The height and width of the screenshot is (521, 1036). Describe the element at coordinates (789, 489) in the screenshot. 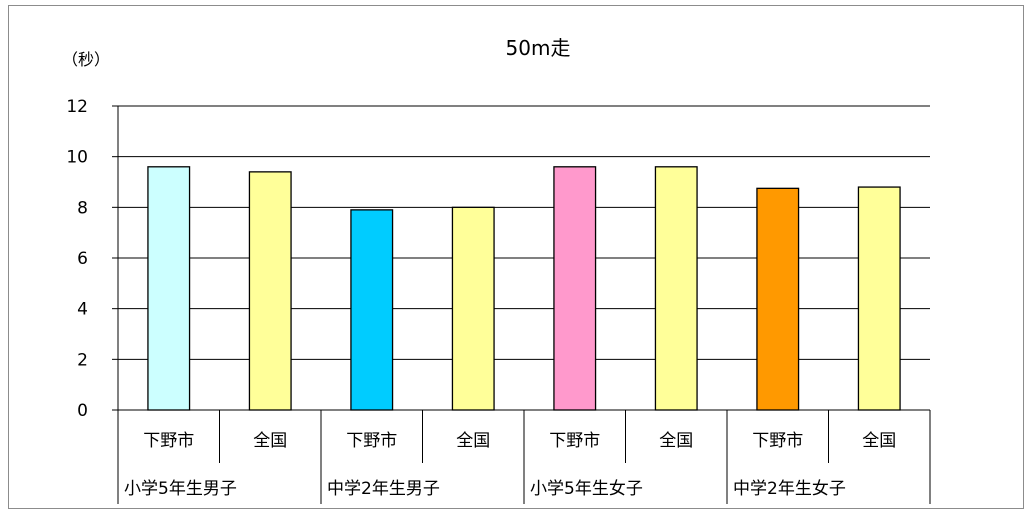

I see `group-label: 中学2年生女子` at that location.